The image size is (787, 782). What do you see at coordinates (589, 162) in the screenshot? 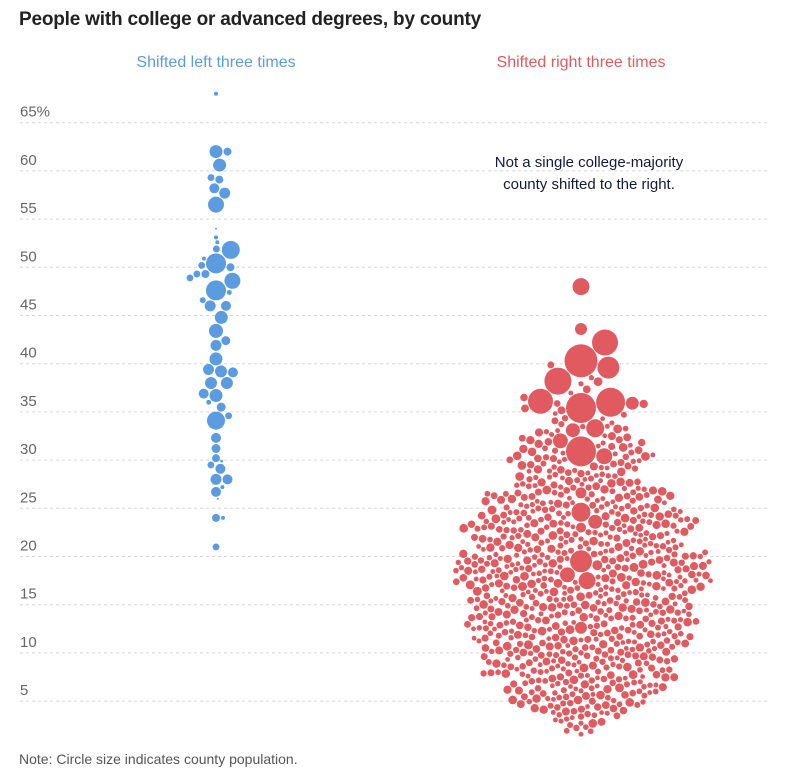
I see `annotation-line-1: Not a single college-majority` at bounding box center [589, 162].